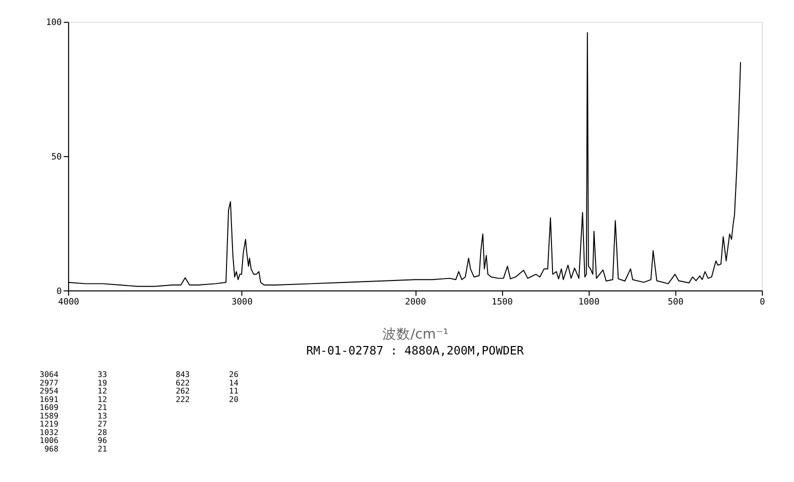  What do you see at coordinates (207, 399) in the screenshot?
I see `text: 222 20` at bounding box center [207, 399].